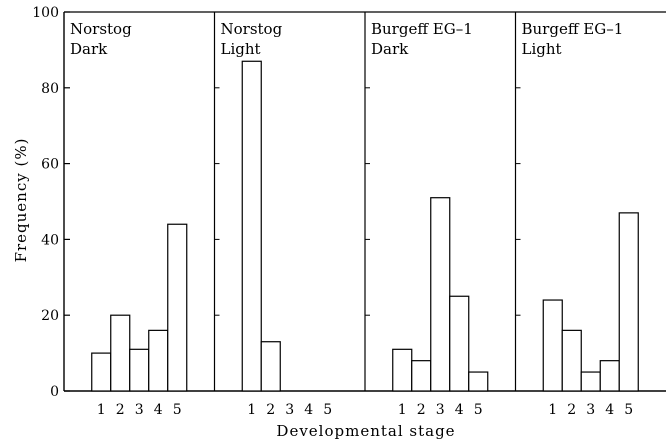  I want to click on y-tick-label: 100, so click(45, 13).